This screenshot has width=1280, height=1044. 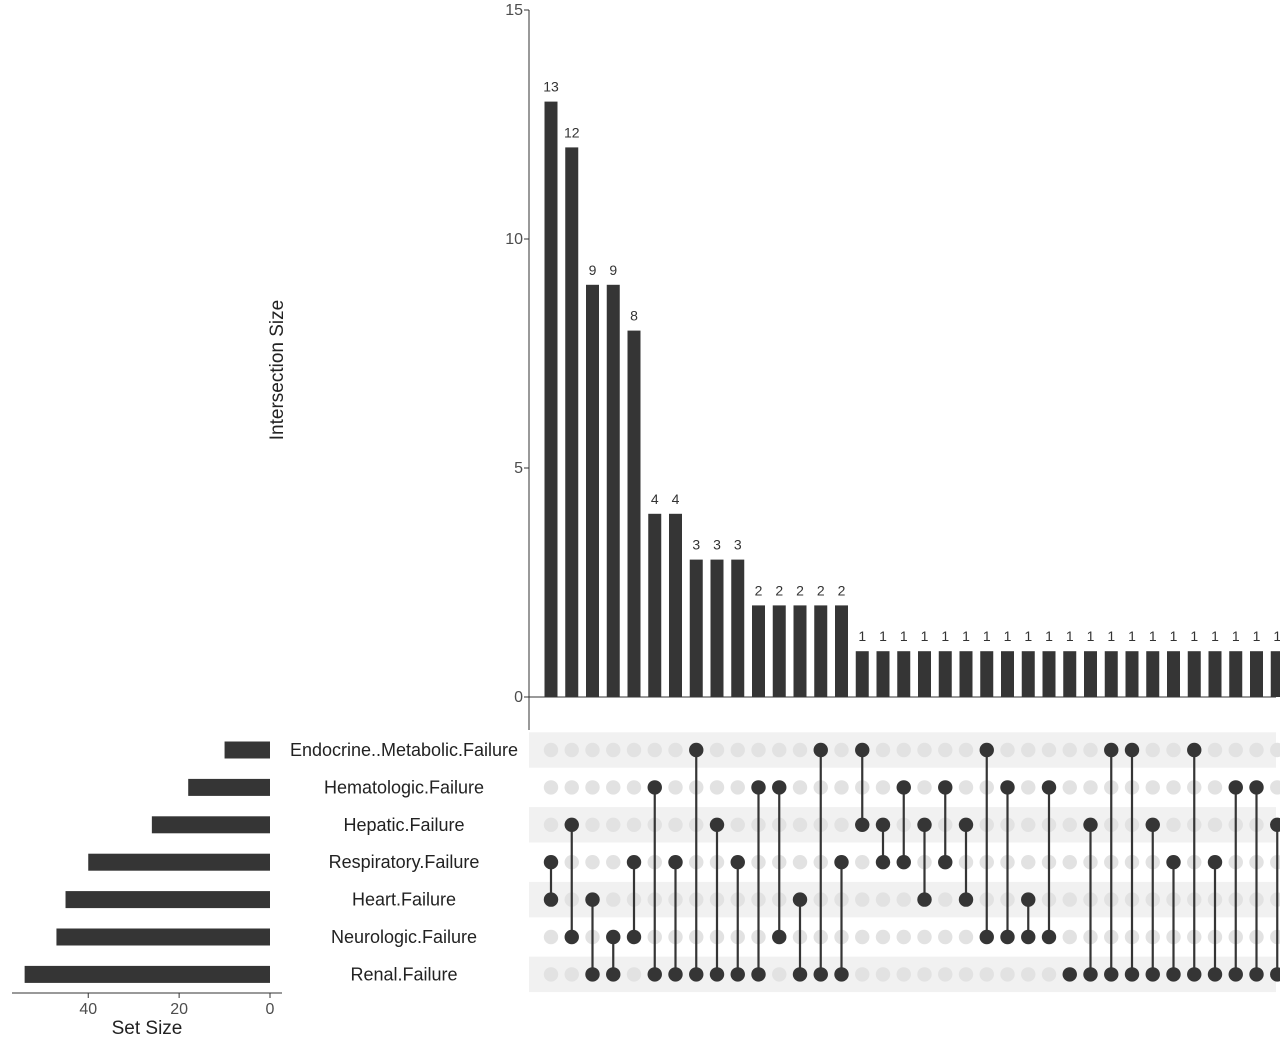 What do you see at coordinates (634, 316) in the screenshot?
I see `bar-value-label: 8` at bounding box center [634, 316].